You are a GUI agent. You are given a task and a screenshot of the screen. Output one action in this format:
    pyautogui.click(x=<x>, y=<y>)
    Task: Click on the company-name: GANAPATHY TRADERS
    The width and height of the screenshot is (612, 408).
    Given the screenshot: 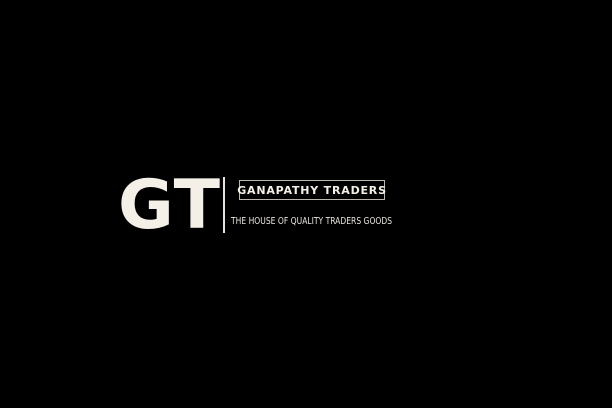 What is the action you would take?
    pyautogui.click(x=312, y=190)
    